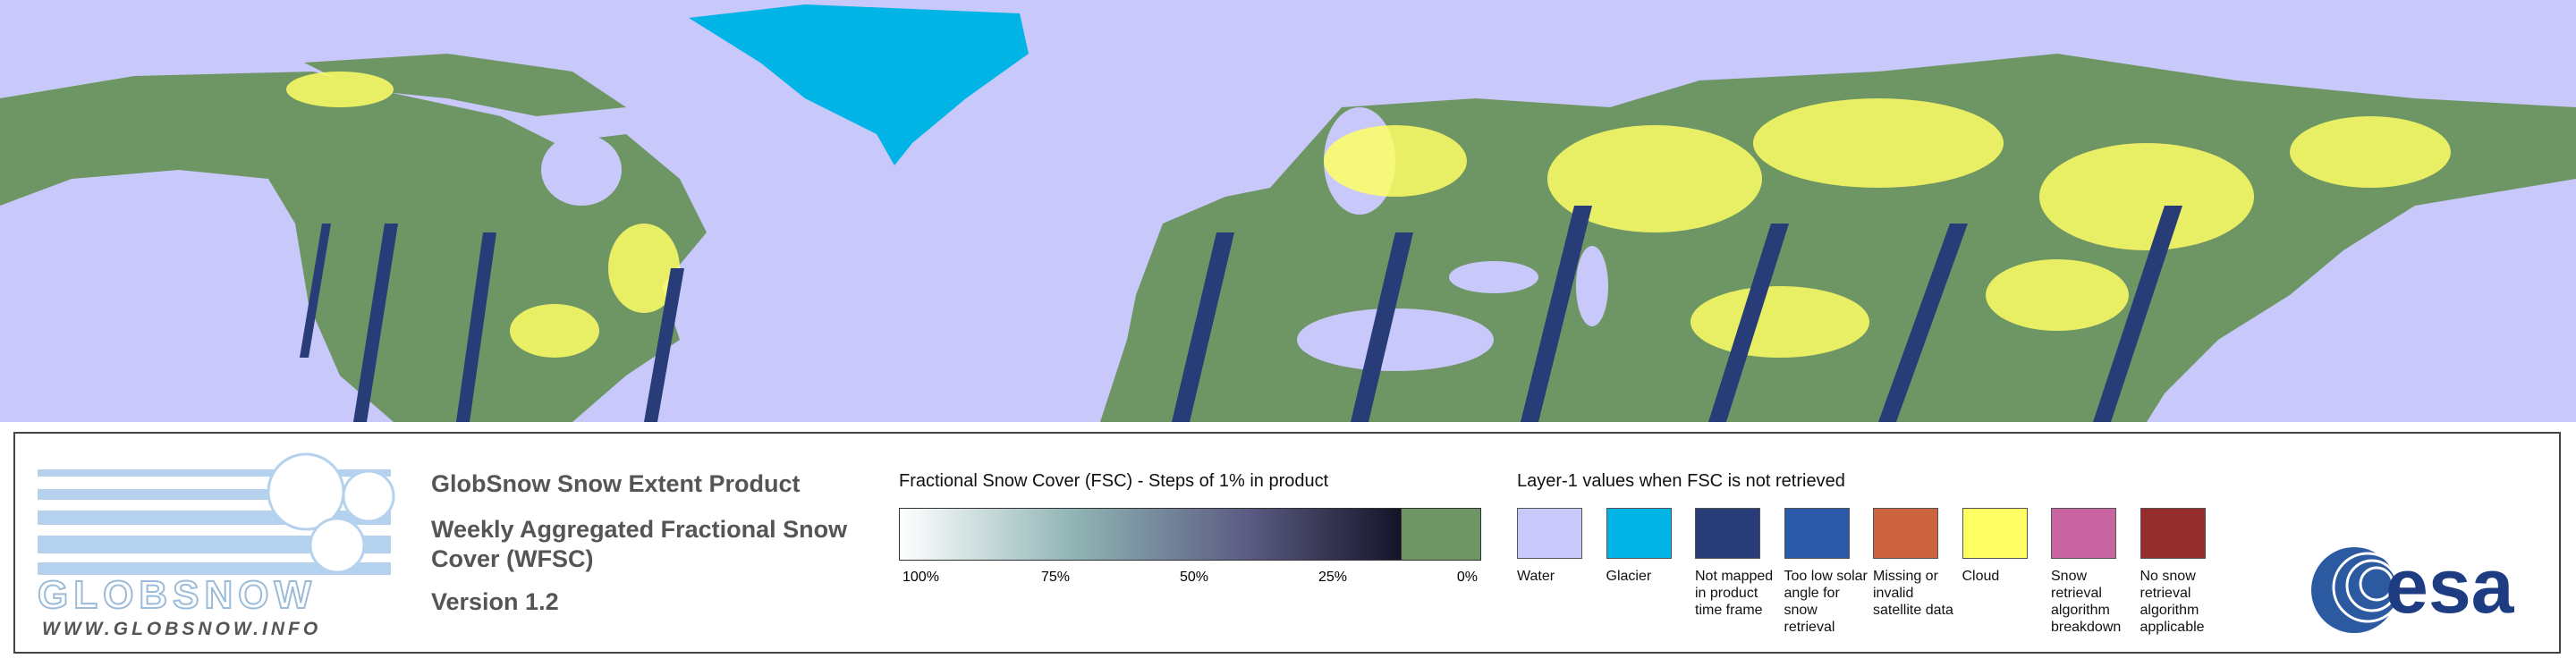  What do you see at coordinates (1681, 481) in the screenshot?
I see `layer1-title: Layer-1 values when FSC is not retrieved` at bounding box center [1681, 481].